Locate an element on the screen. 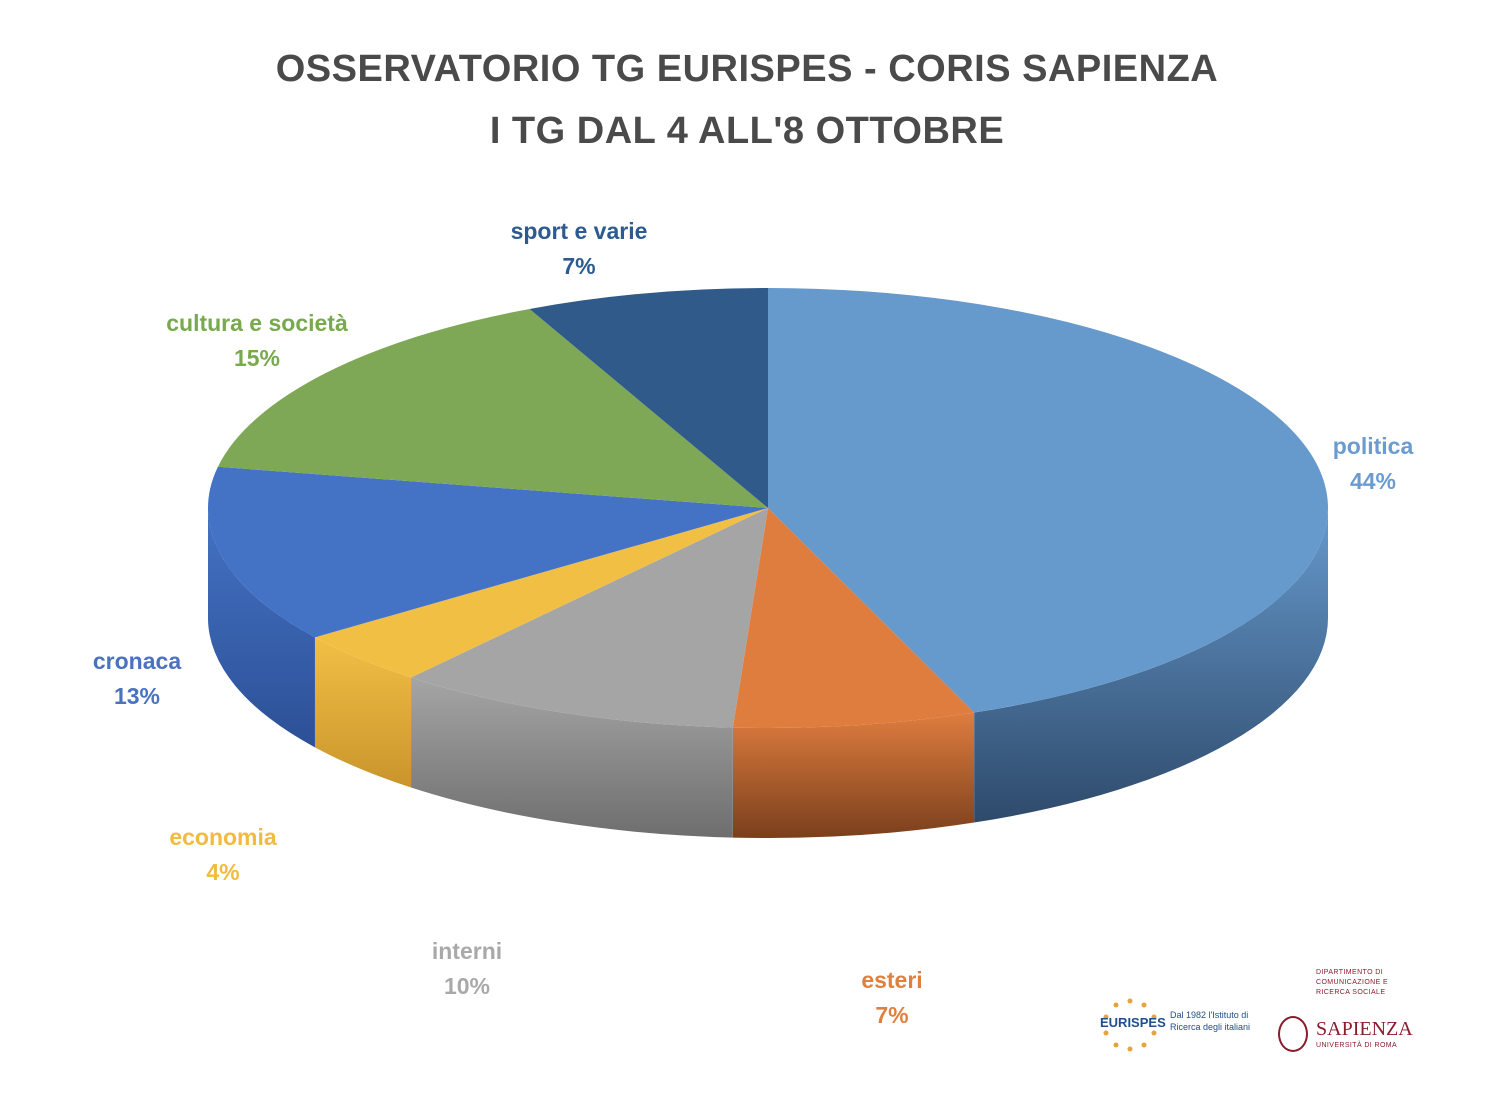  slice-label-name: sport e varie is located at coordinates (579, 231).